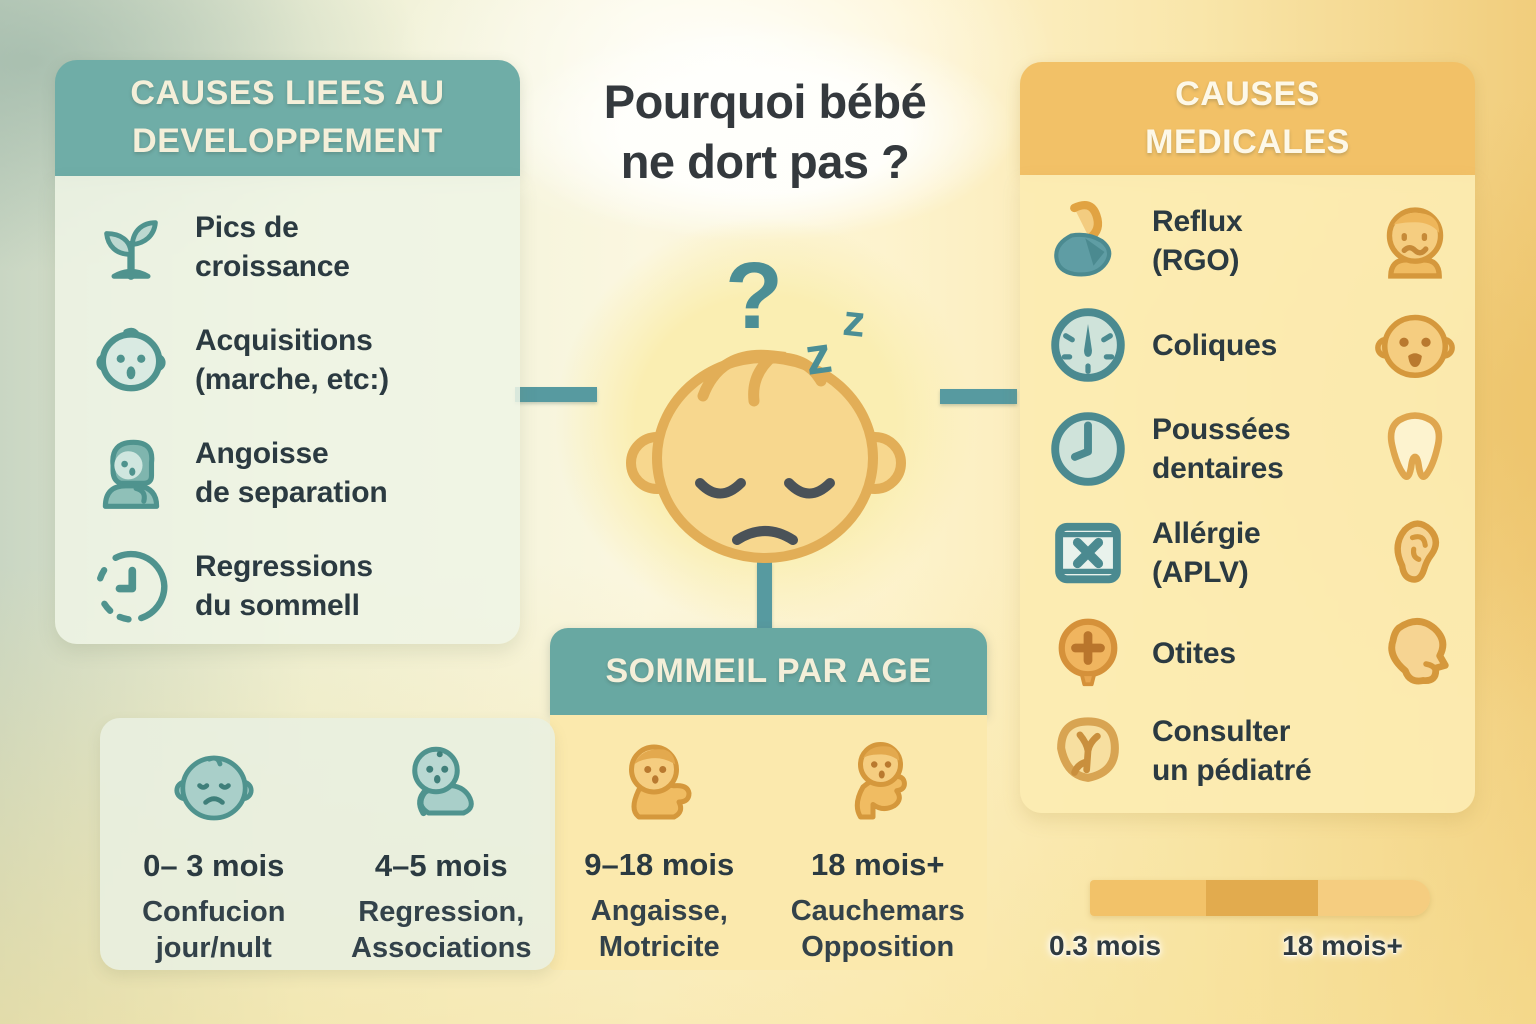 This screenshot has height=1024, width=1536. Describe the element at coordinates (284, 585) in the screenshot. I see `dev-item-label: Regressions du sommell` at that location.